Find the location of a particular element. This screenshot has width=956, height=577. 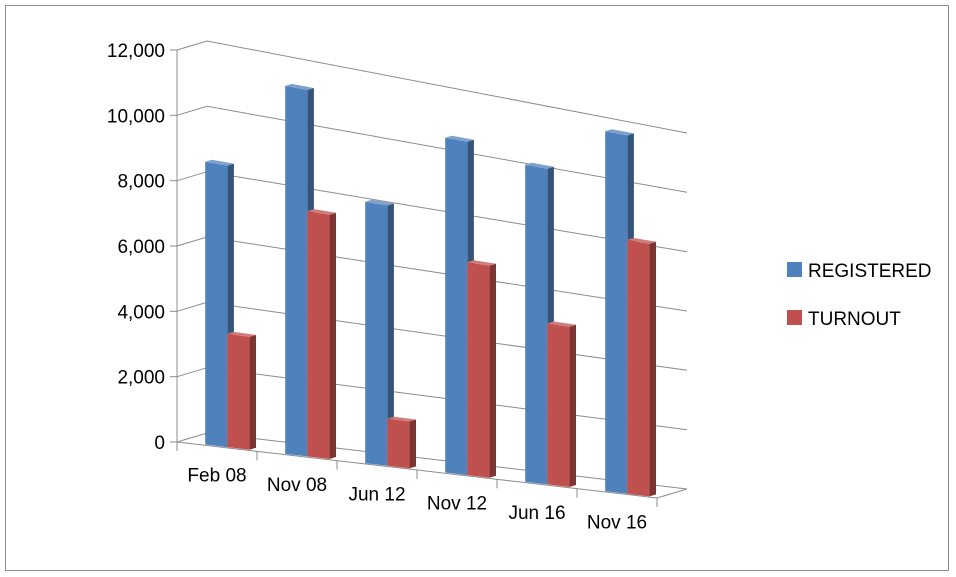

y-tick-label: 8,000 is located at coordinates (141, 182).